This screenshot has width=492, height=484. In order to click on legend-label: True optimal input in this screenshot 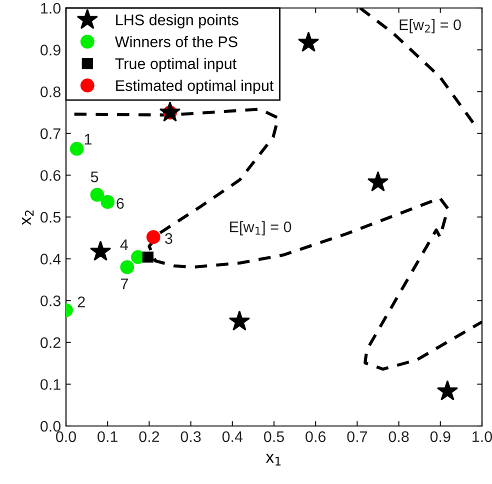, I will do `click(175, 65)`.